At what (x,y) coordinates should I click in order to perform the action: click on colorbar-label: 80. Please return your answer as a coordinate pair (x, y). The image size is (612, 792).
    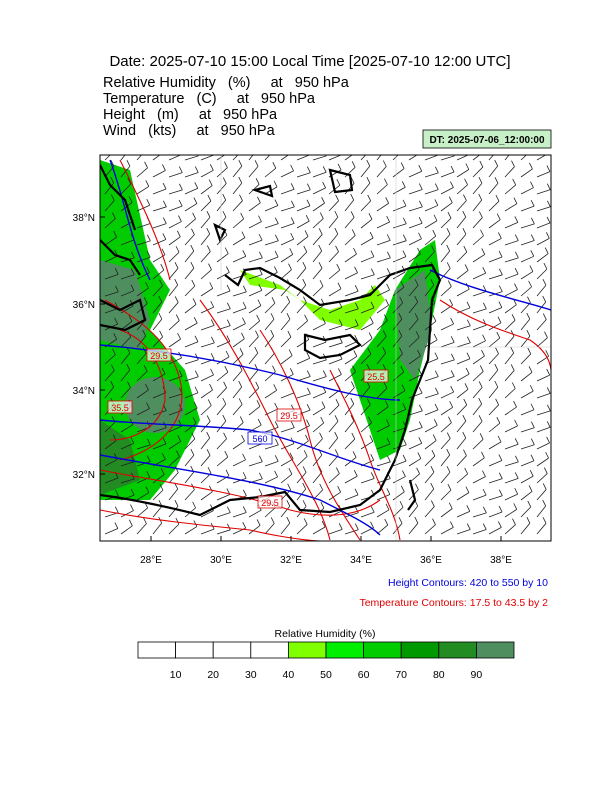
    Looking at the image, I should click on (439, 675).